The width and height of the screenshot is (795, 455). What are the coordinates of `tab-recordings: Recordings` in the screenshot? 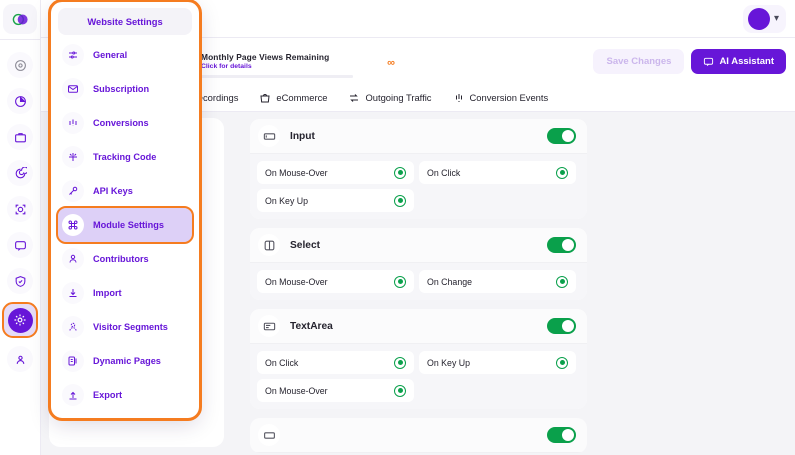 It's located at (214, 97).